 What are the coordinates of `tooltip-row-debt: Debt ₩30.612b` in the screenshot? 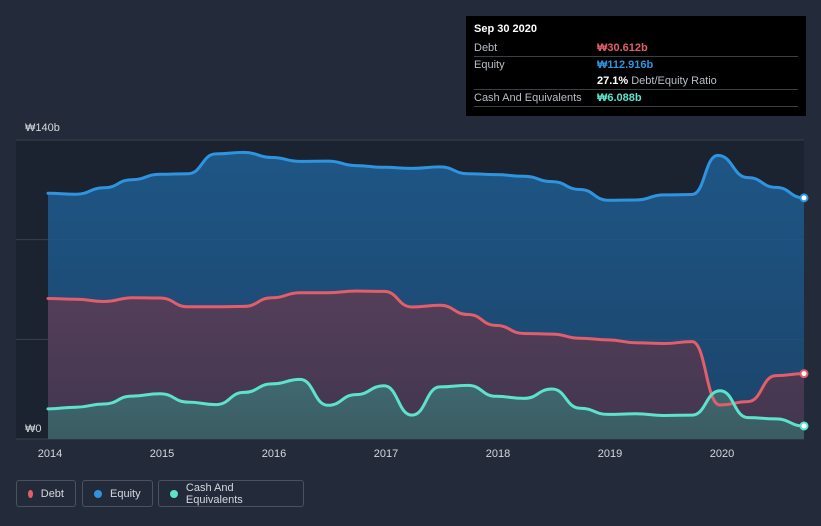 It's located at (636, 48).